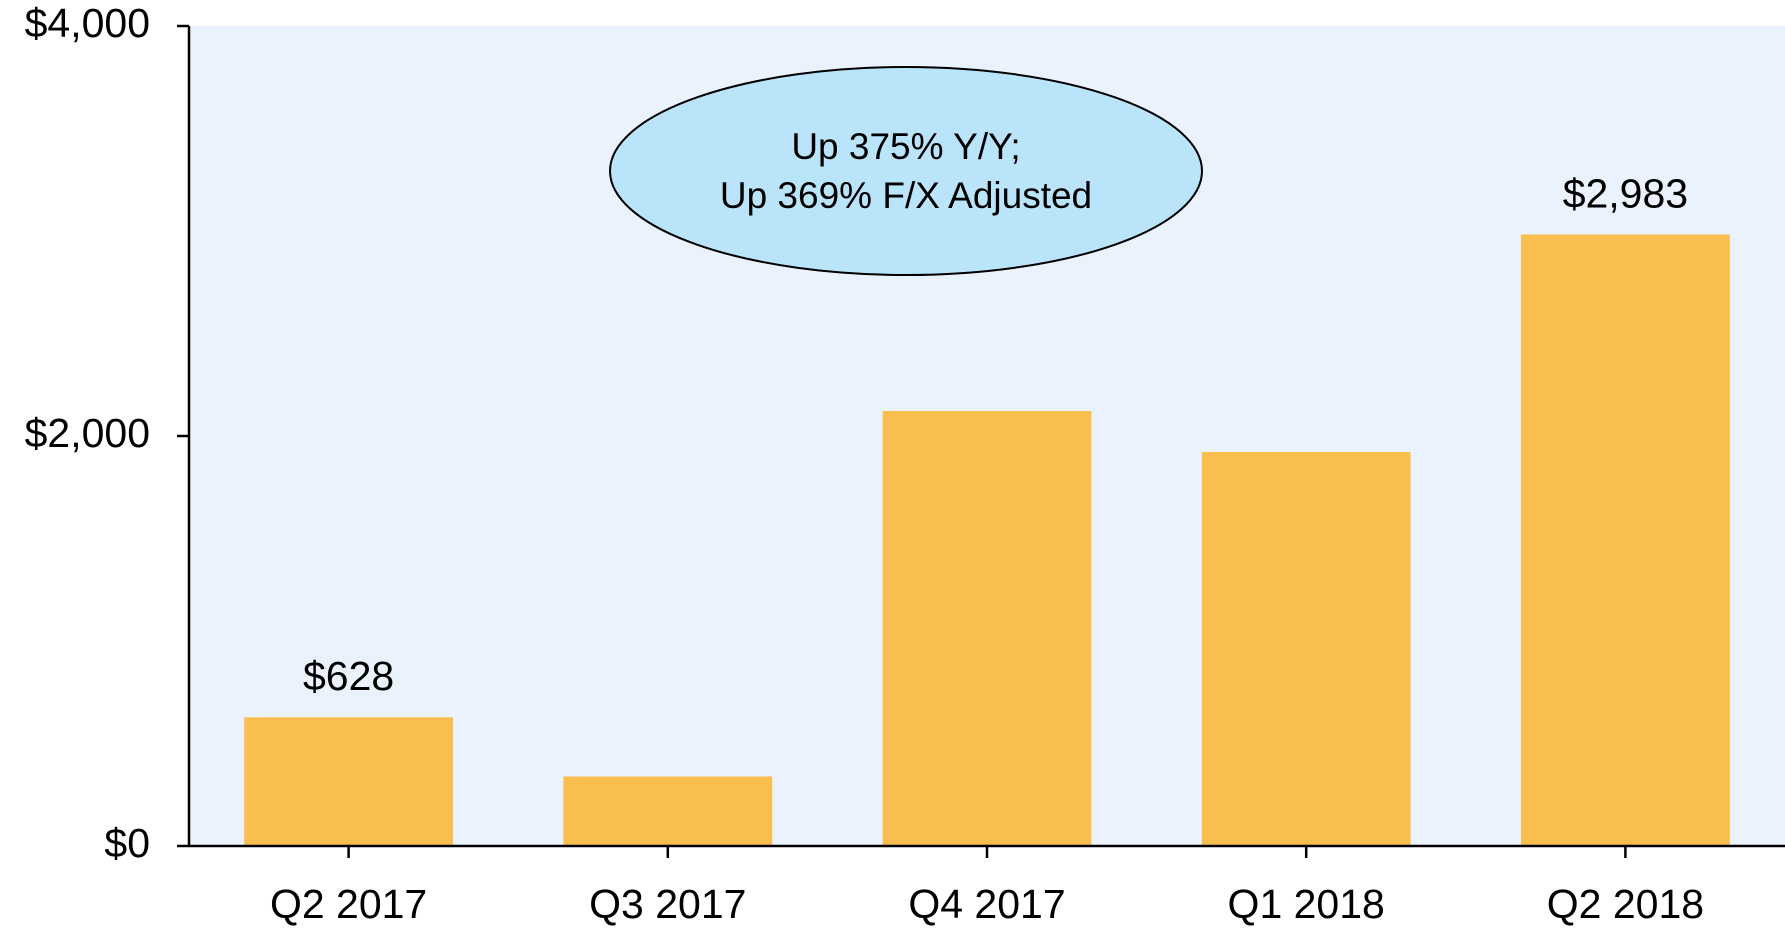 Image resolution: width=1785 pixels, height=929 pixels. I want to click on x-tick-label: Q4 2017, so click(986, 904).